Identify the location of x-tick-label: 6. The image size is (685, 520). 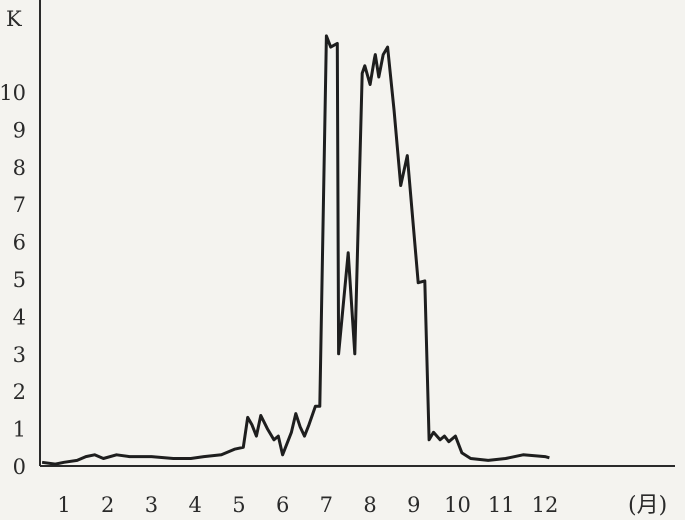
(282, 505).